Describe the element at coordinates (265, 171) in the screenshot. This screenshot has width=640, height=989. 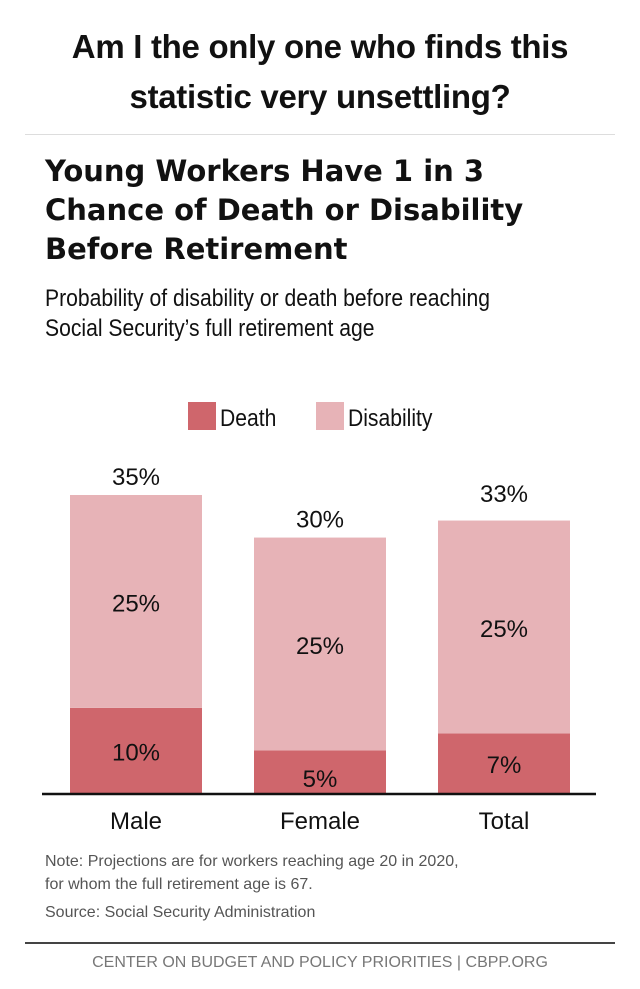
I see `chart-title-line: Young Workers Have 1 in 3` at that location.